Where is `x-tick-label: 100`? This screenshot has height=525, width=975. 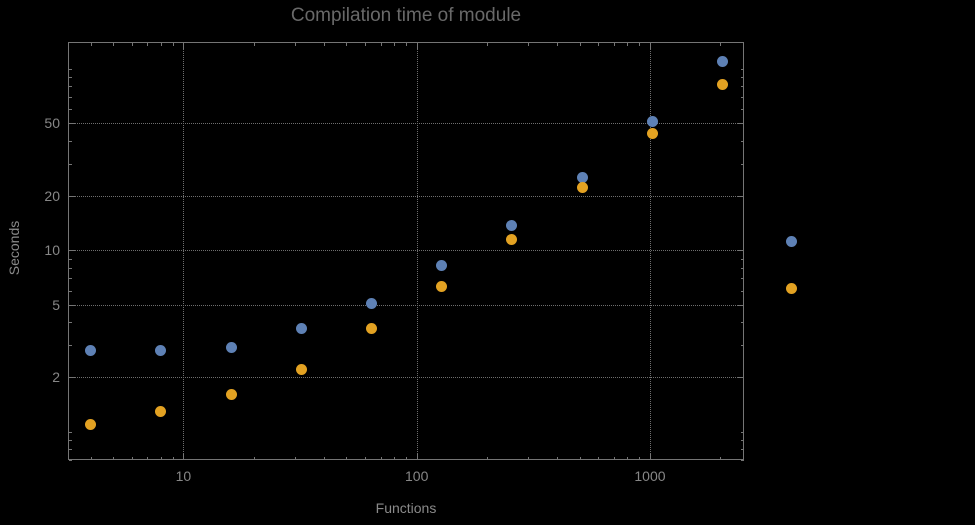 x-tick-label: 100 is located at coordinates (417, 476).